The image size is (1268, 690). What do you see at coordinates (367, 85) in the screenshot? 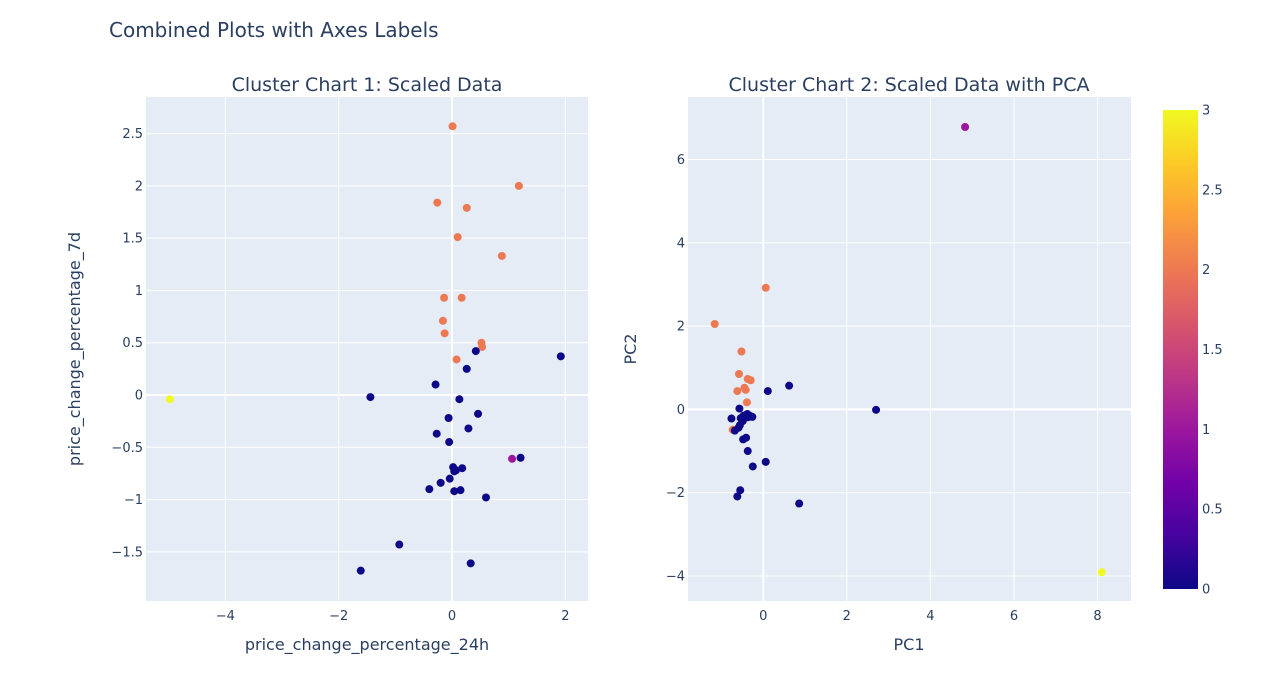
I see `chart-1-title: Cluster Chart 1: Scaled Data` at bounding box center [367, 85].